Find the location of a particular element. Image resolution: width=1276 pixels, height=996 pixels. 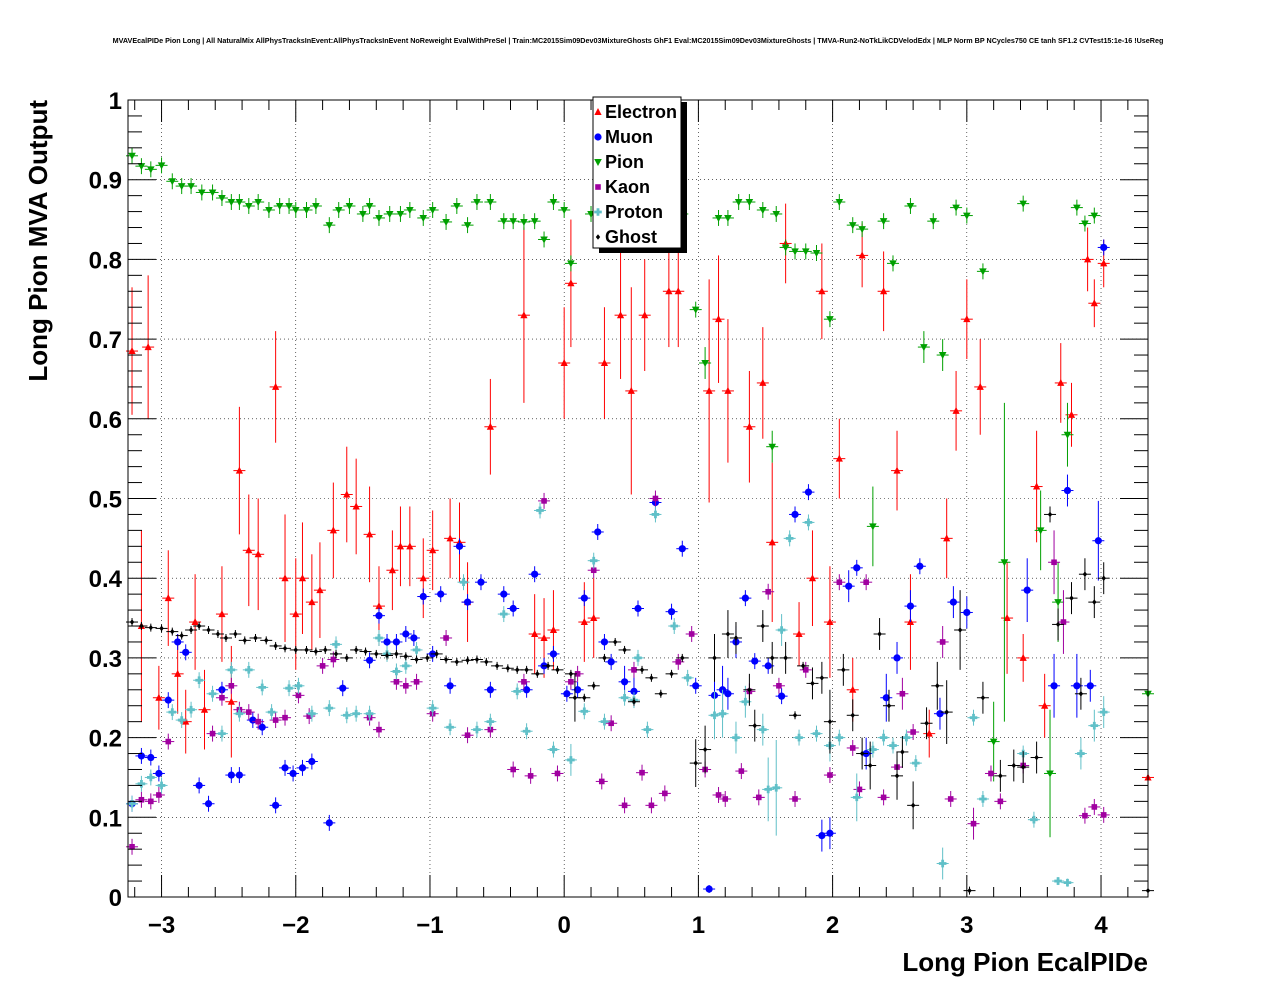

y-tick-label: 0.7 is located at coordinates (105, 340).